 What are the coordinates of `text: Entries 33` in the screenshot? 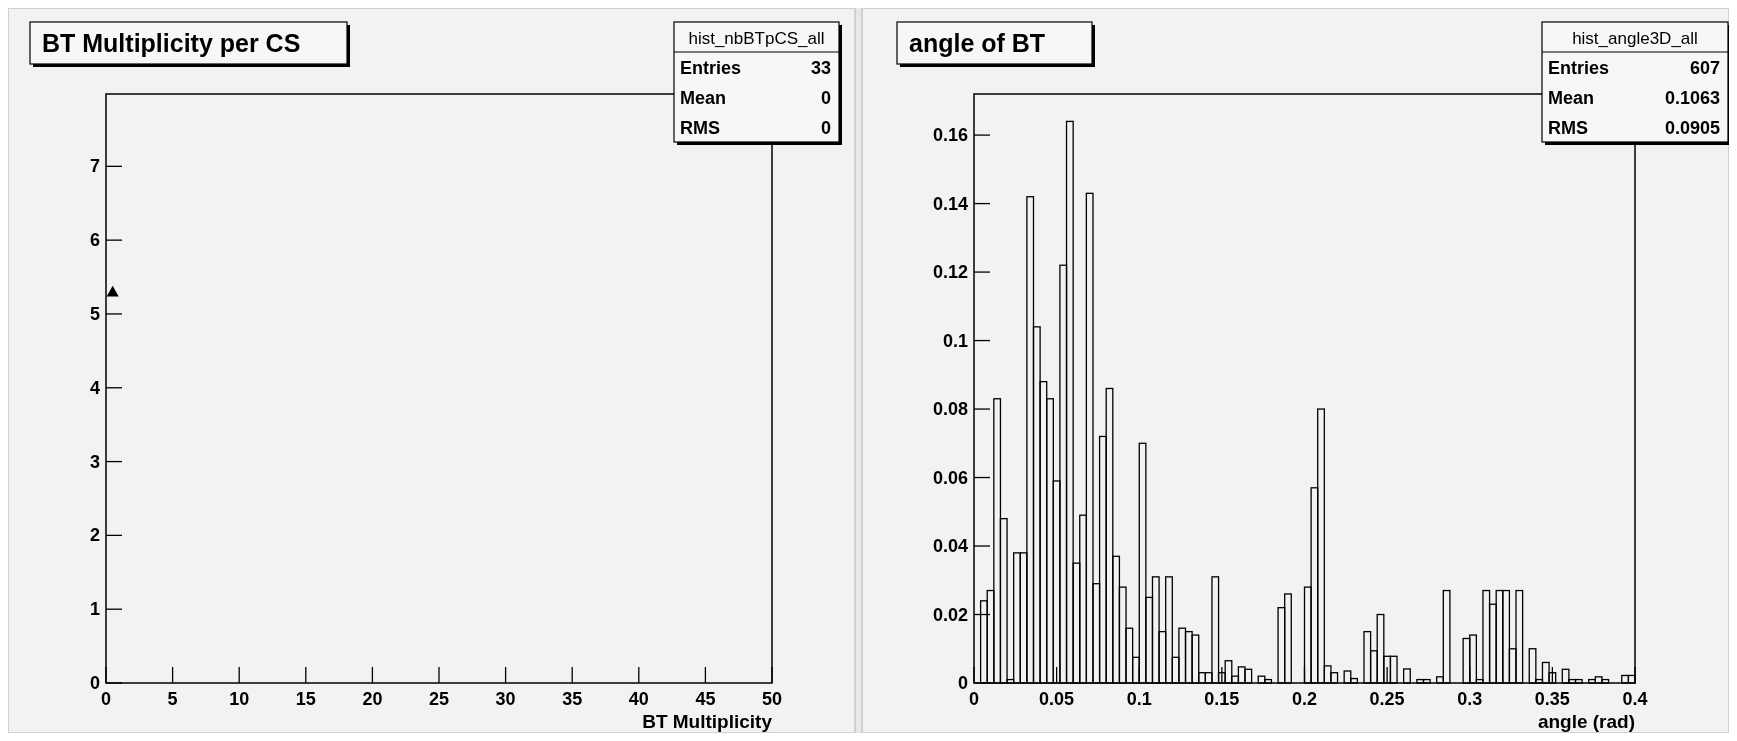 It's located at (755, 68).